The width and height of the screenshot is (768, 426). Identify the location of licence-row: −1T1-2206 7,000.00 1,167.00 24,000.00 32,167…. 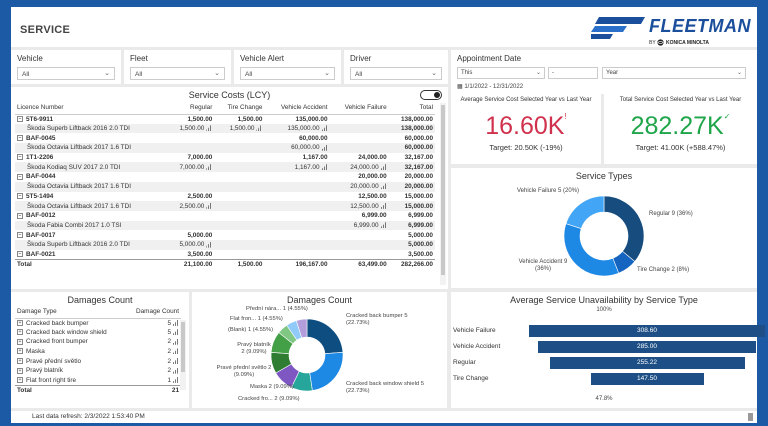
(225, 158).